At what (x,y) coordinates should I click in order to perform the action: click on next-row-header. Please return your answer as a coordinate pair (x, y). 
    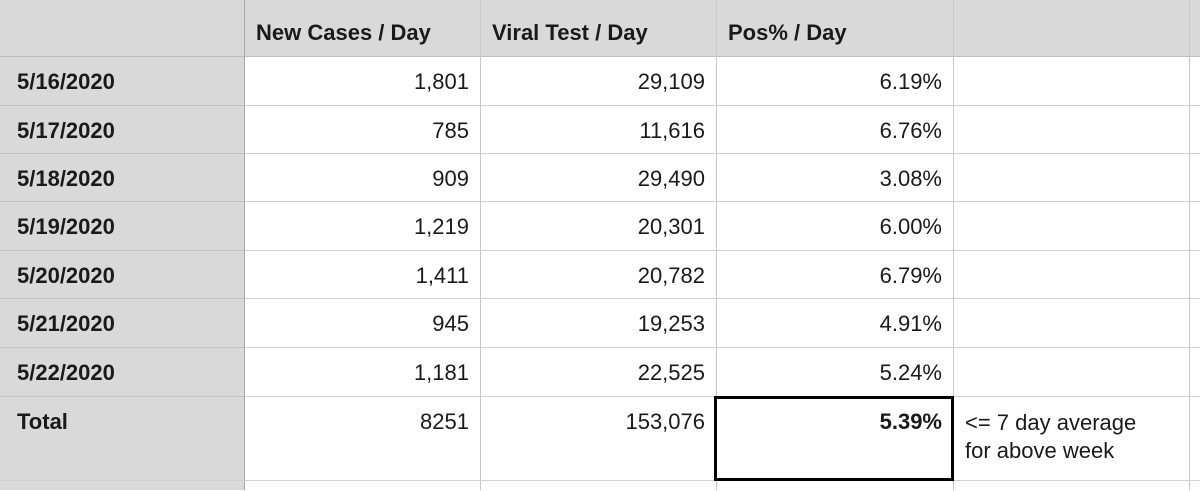
    Looking at the image, I should click on (122, 485).